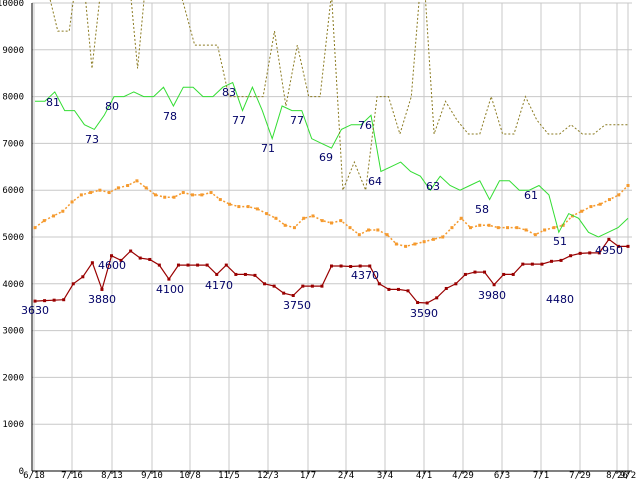 This screenshot has height=480, width=640. Describe the element at coordinates (229, 475) in the screenshot. I see `x-tick-label: 11/5` at that location.